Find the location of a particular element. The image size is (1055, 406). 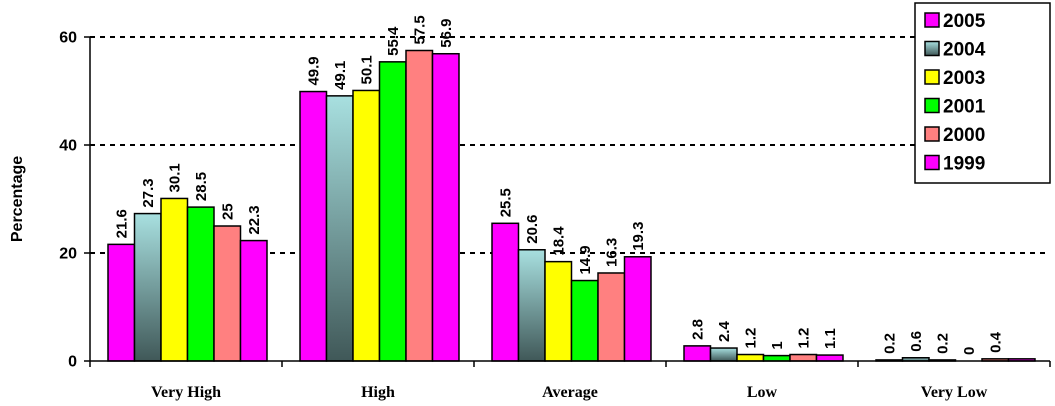

bar-2003-average is located at coordinates (558, 311).